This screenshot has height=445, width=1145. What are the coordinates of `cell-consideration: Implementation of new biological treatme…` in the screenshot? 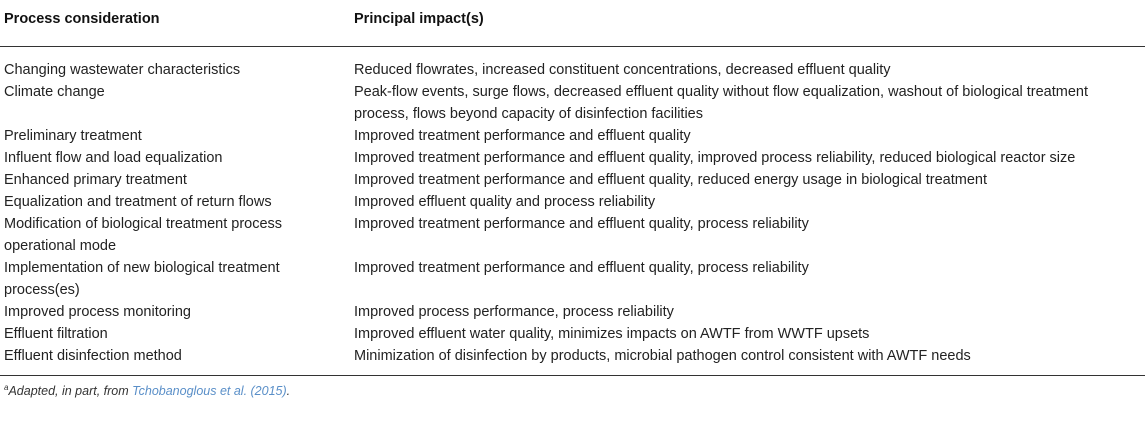 It's located at (142, 279).